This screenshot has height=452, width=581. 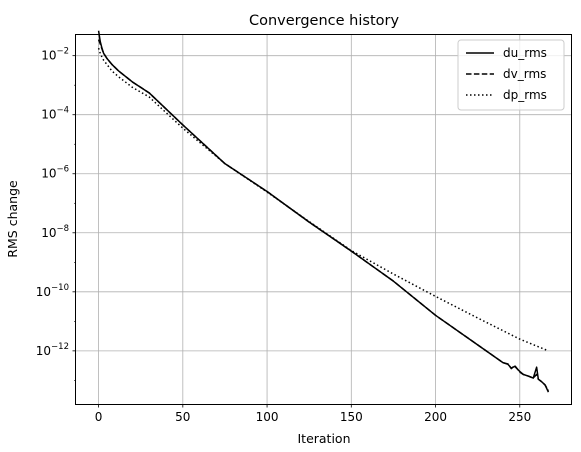 I want to click on y-tick-label: 10⁻¹⁰, so click(x=52, y=291).